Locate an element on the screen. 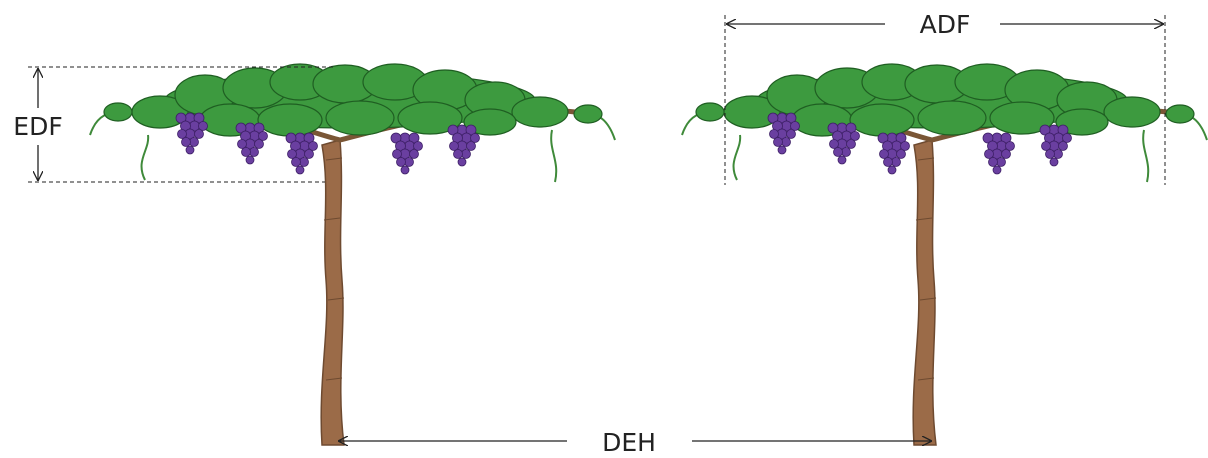 The height and width of the screenshot is (458, 1208). deh-label: DEH is located at coordinates (629, 442).